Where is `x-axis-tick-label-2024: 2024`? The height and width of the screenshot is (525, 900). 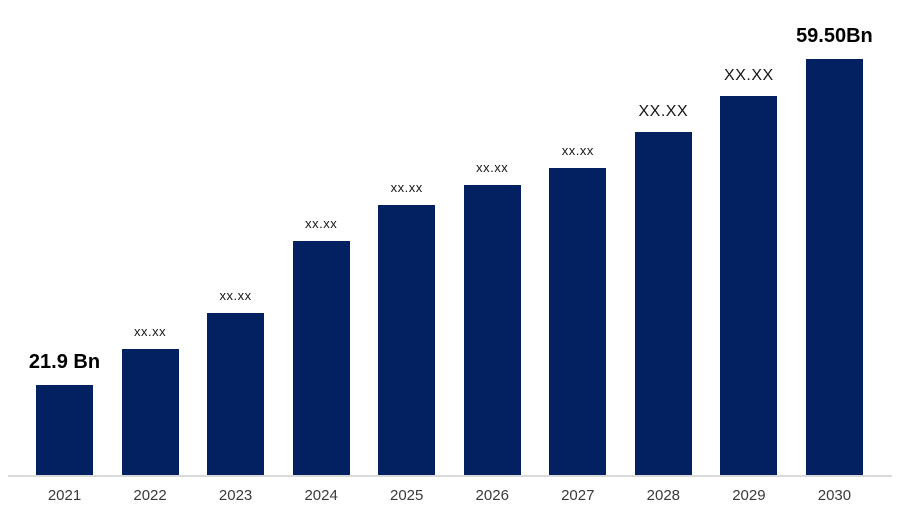
x-axis-tick-label-2024: 2024 is located at coordinates (321, 495).